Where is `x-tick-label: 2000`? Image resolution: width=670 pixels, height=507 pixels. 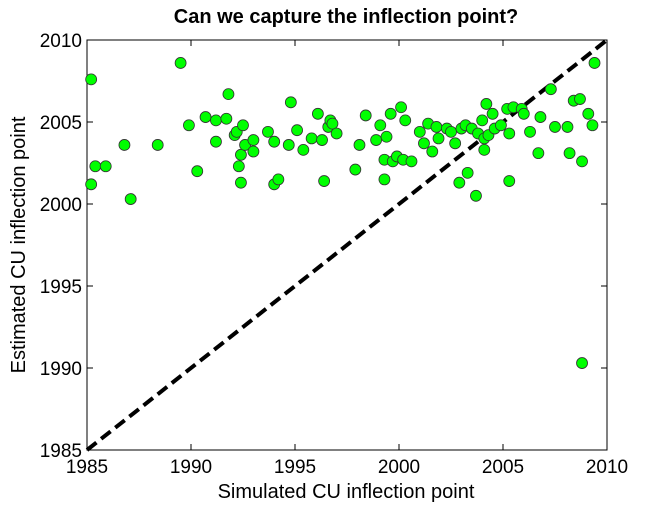 x-tick-label: 2000 is located at coordinates (399, 467).